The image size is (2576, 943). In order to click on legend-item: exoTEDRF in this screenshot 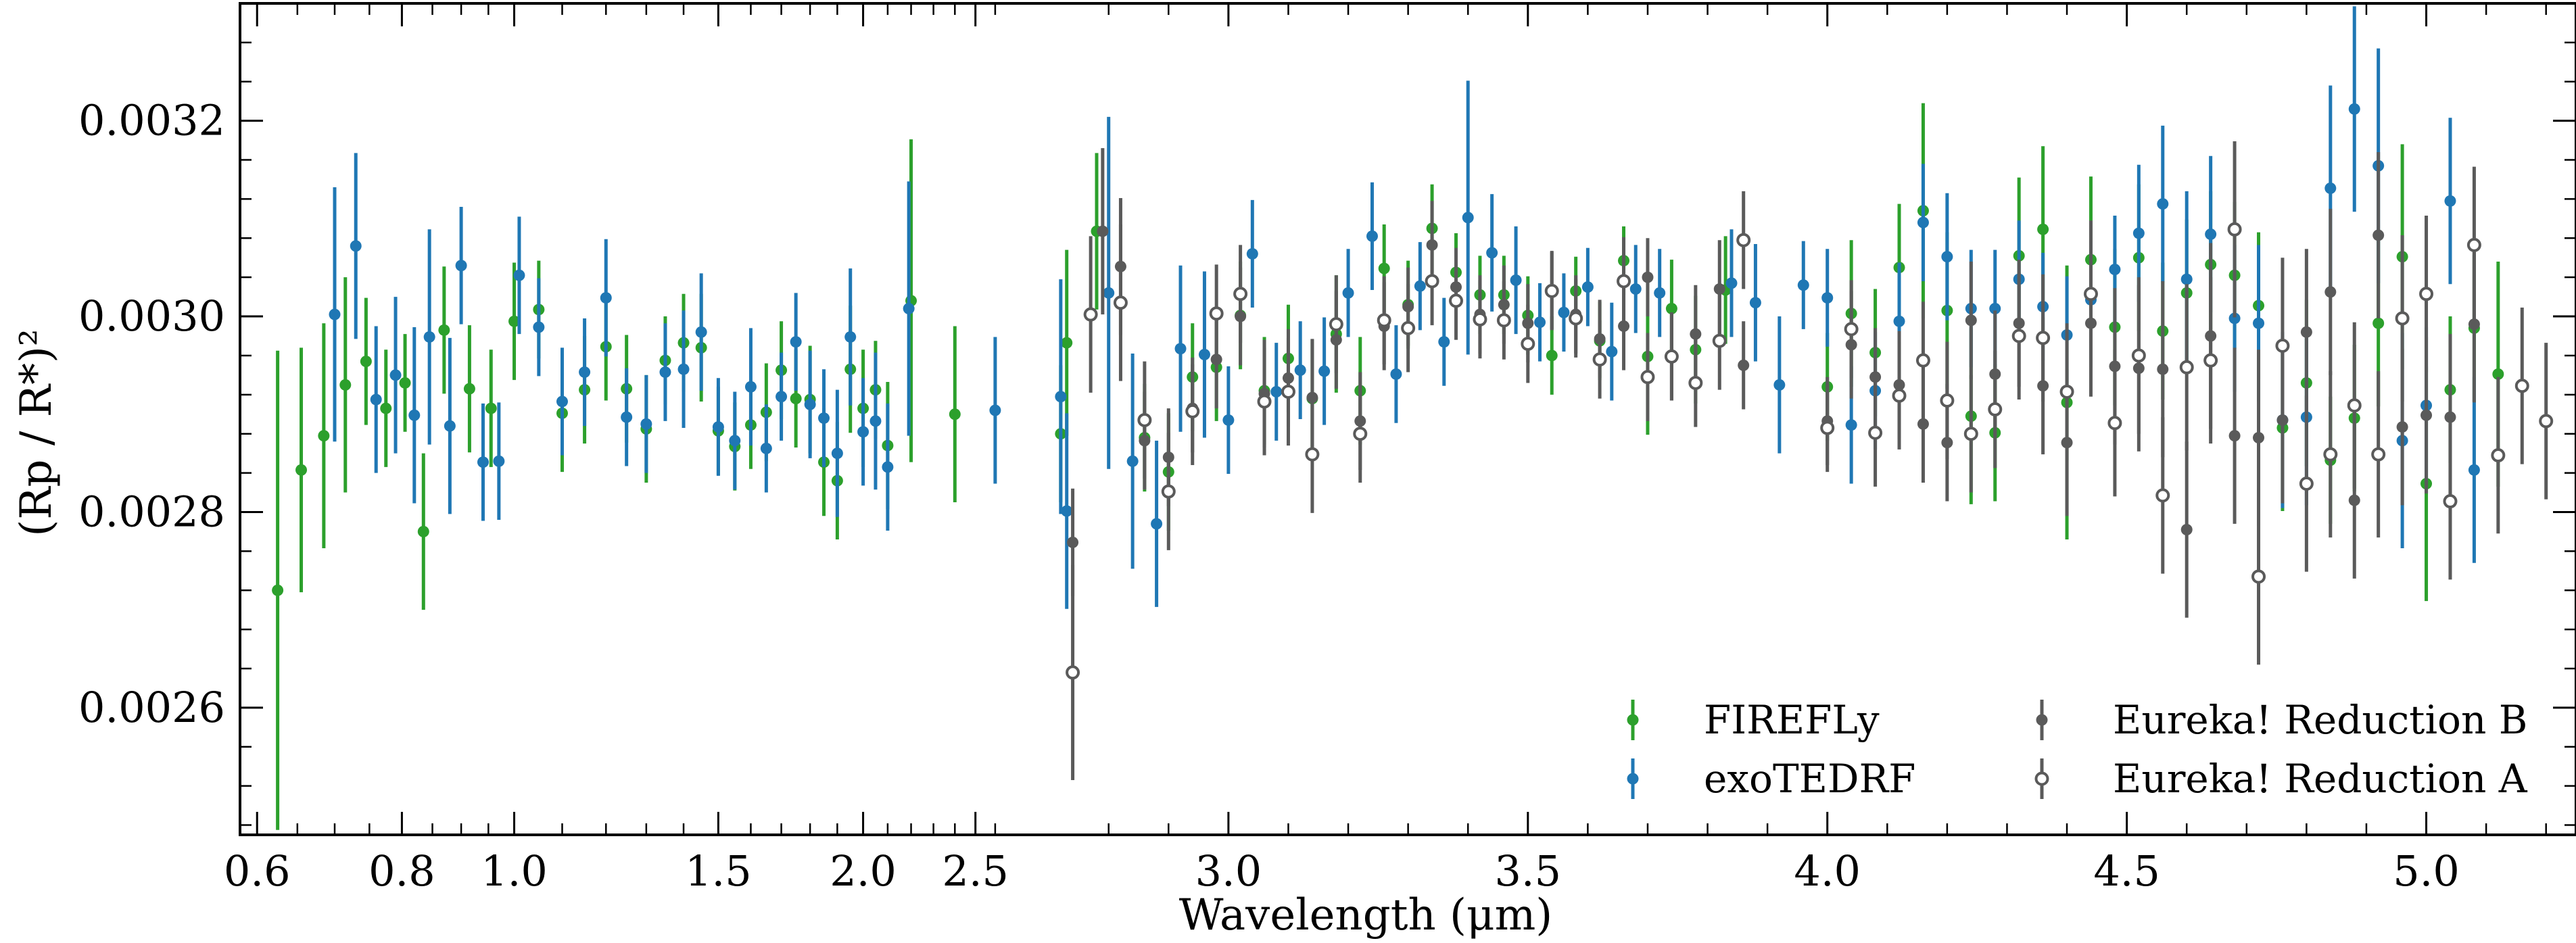, I will do `click(1771, 779)`.